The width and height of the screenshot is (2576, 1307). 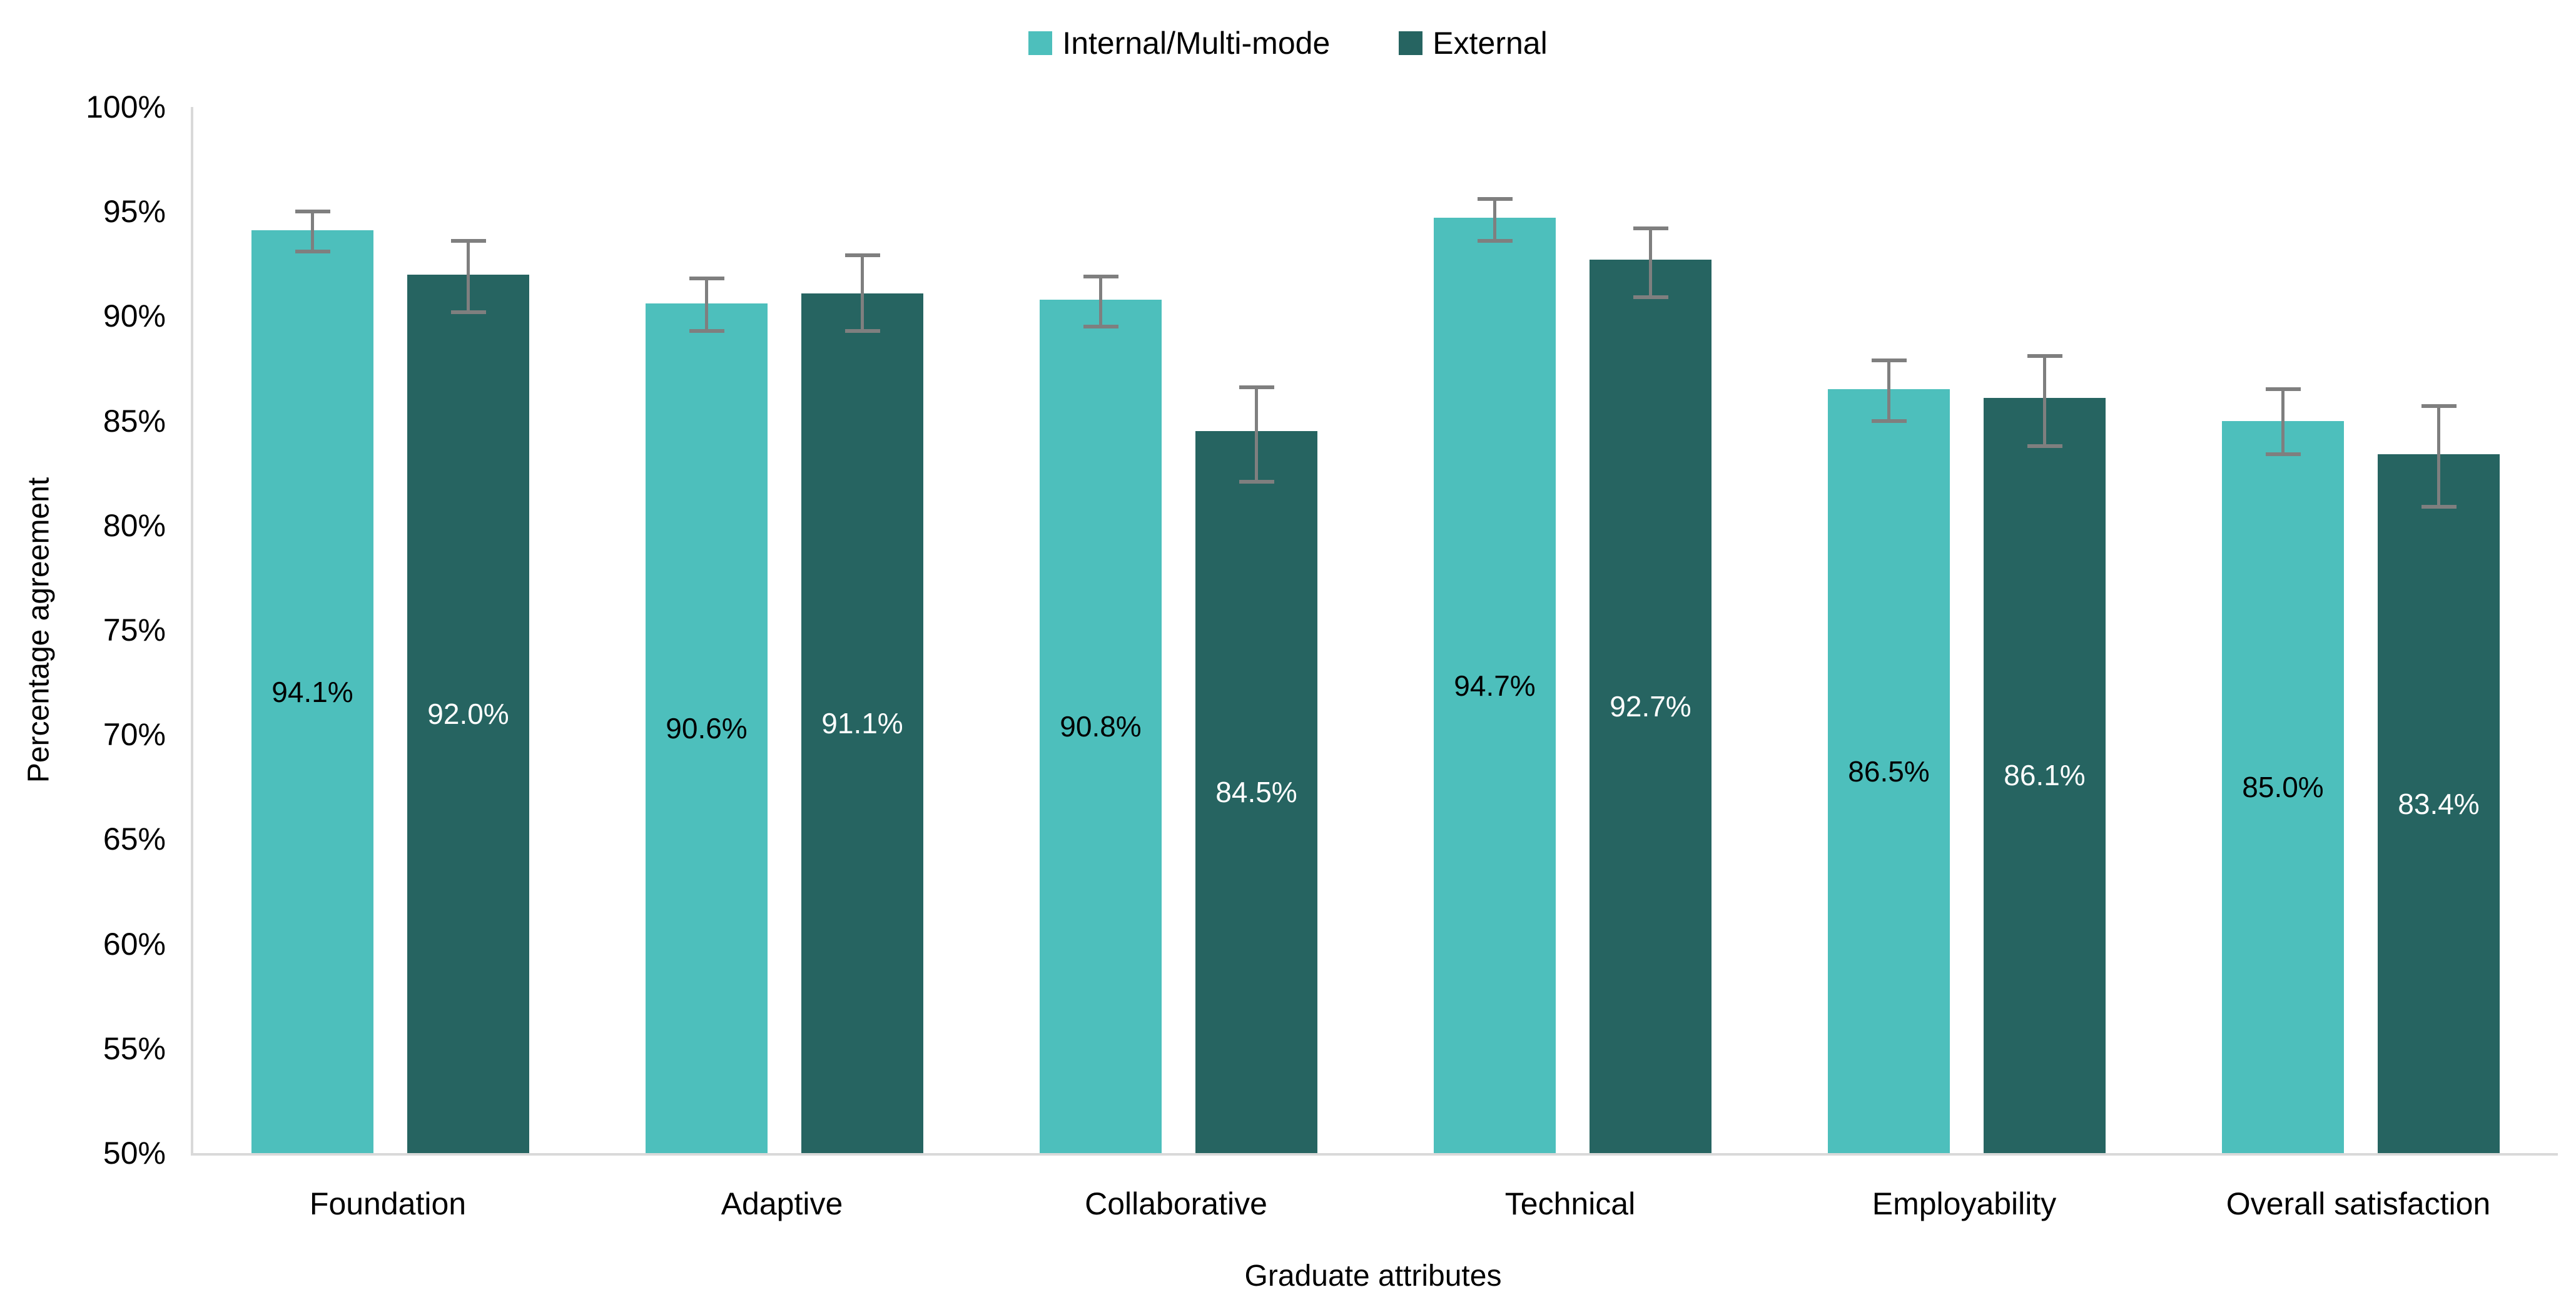 What do you see at coordinates (1889, 421) in the screenshot?
I see `error-bar-cap-lower-internal-employability` at bounding box center [1889, 421].